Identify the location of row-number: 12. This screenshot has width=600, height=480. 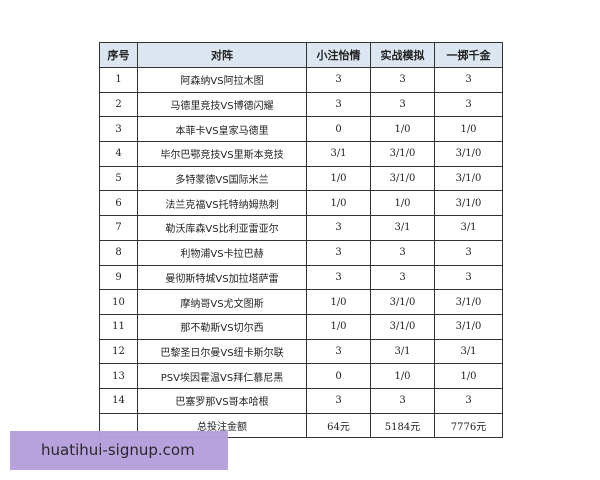
(118, 351).